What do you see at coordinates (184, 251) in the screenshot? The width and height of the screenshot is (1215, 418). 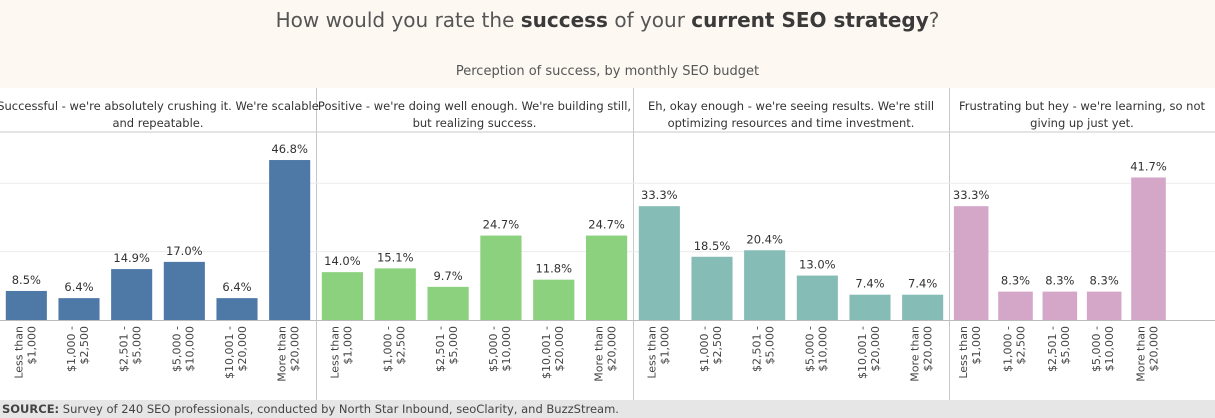 I see `data-label: 17.0%` at bounding box center [184, 251].